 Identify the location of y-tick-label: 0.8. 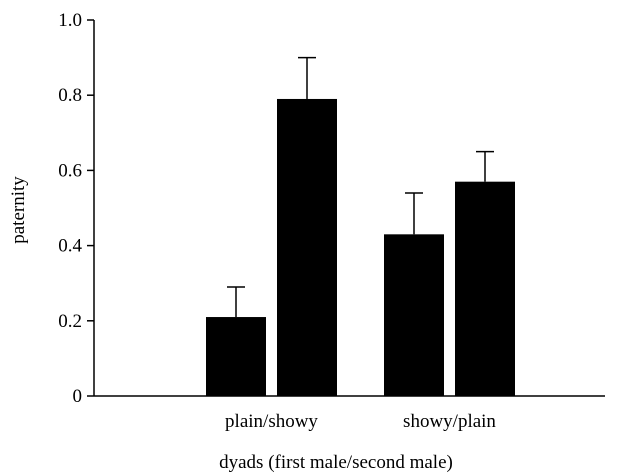
(70, 95).